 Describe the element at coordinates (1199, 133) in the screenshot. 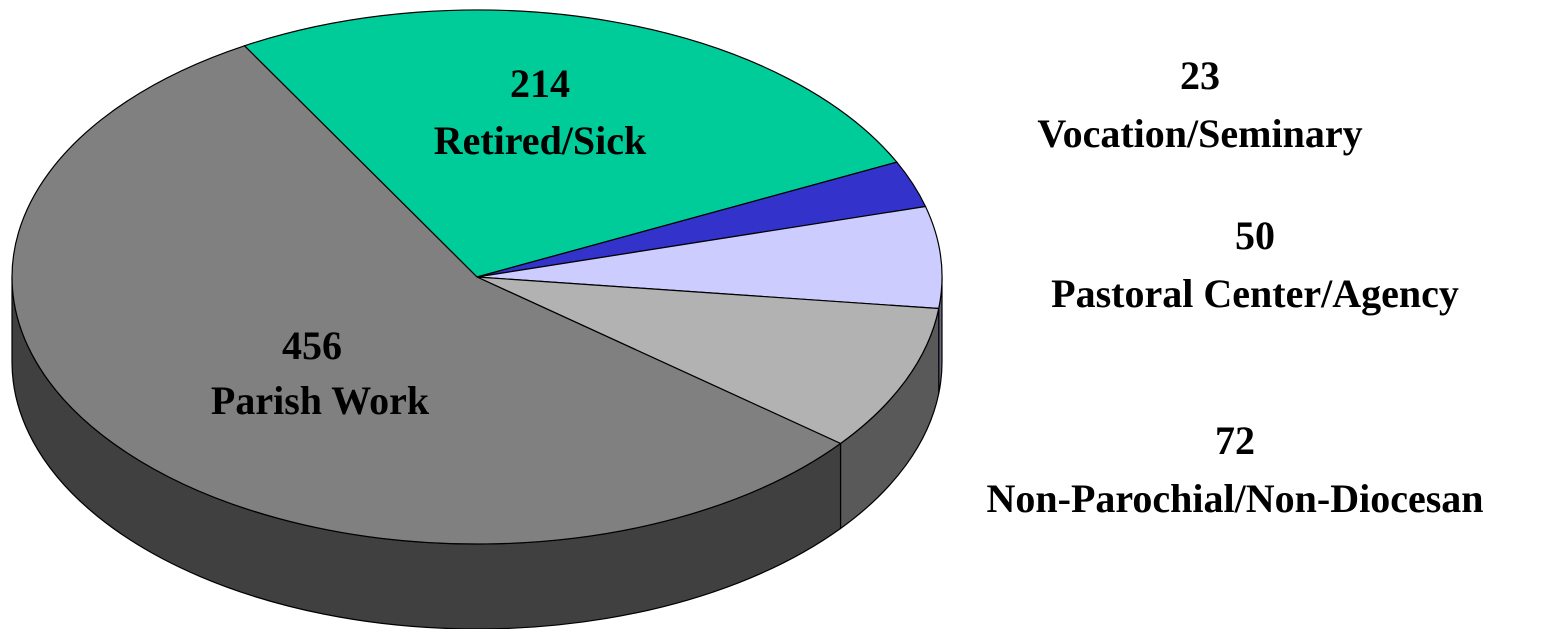

I see `category-label: Vocation/Seminary` at that location.